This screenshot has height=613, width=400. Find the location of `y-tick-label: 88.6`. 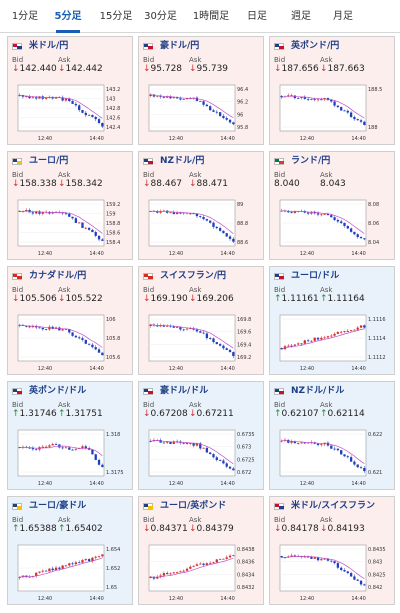

y-tick-label: 88.6 is located at coordinates (242, 243).